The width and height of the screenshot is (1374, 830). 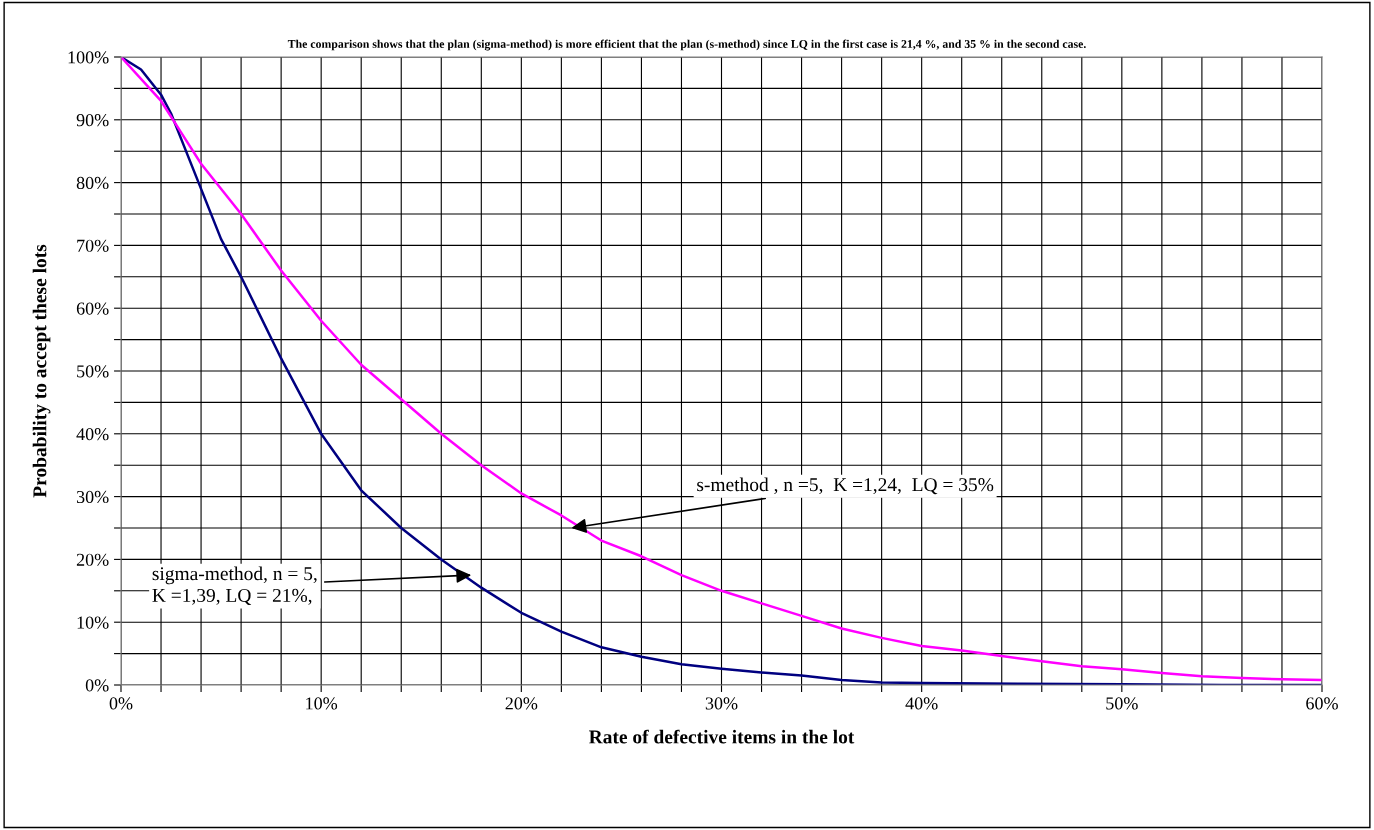 I want to click on x-tick-label: 20%, so click(x=521, y=703).